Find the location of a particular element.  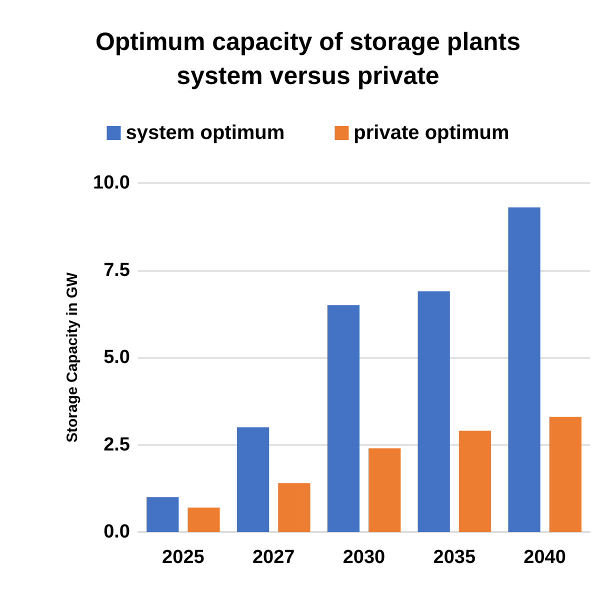

x-tick-label: 2040 is located at coordinates (545, 557).